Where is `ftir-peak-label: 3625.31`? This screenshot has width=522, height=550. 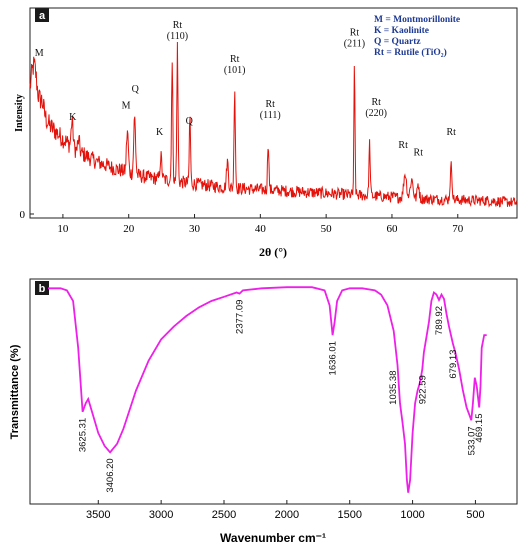
ftir-peak-label: 3625.31 is located at coordinates (83, 435).